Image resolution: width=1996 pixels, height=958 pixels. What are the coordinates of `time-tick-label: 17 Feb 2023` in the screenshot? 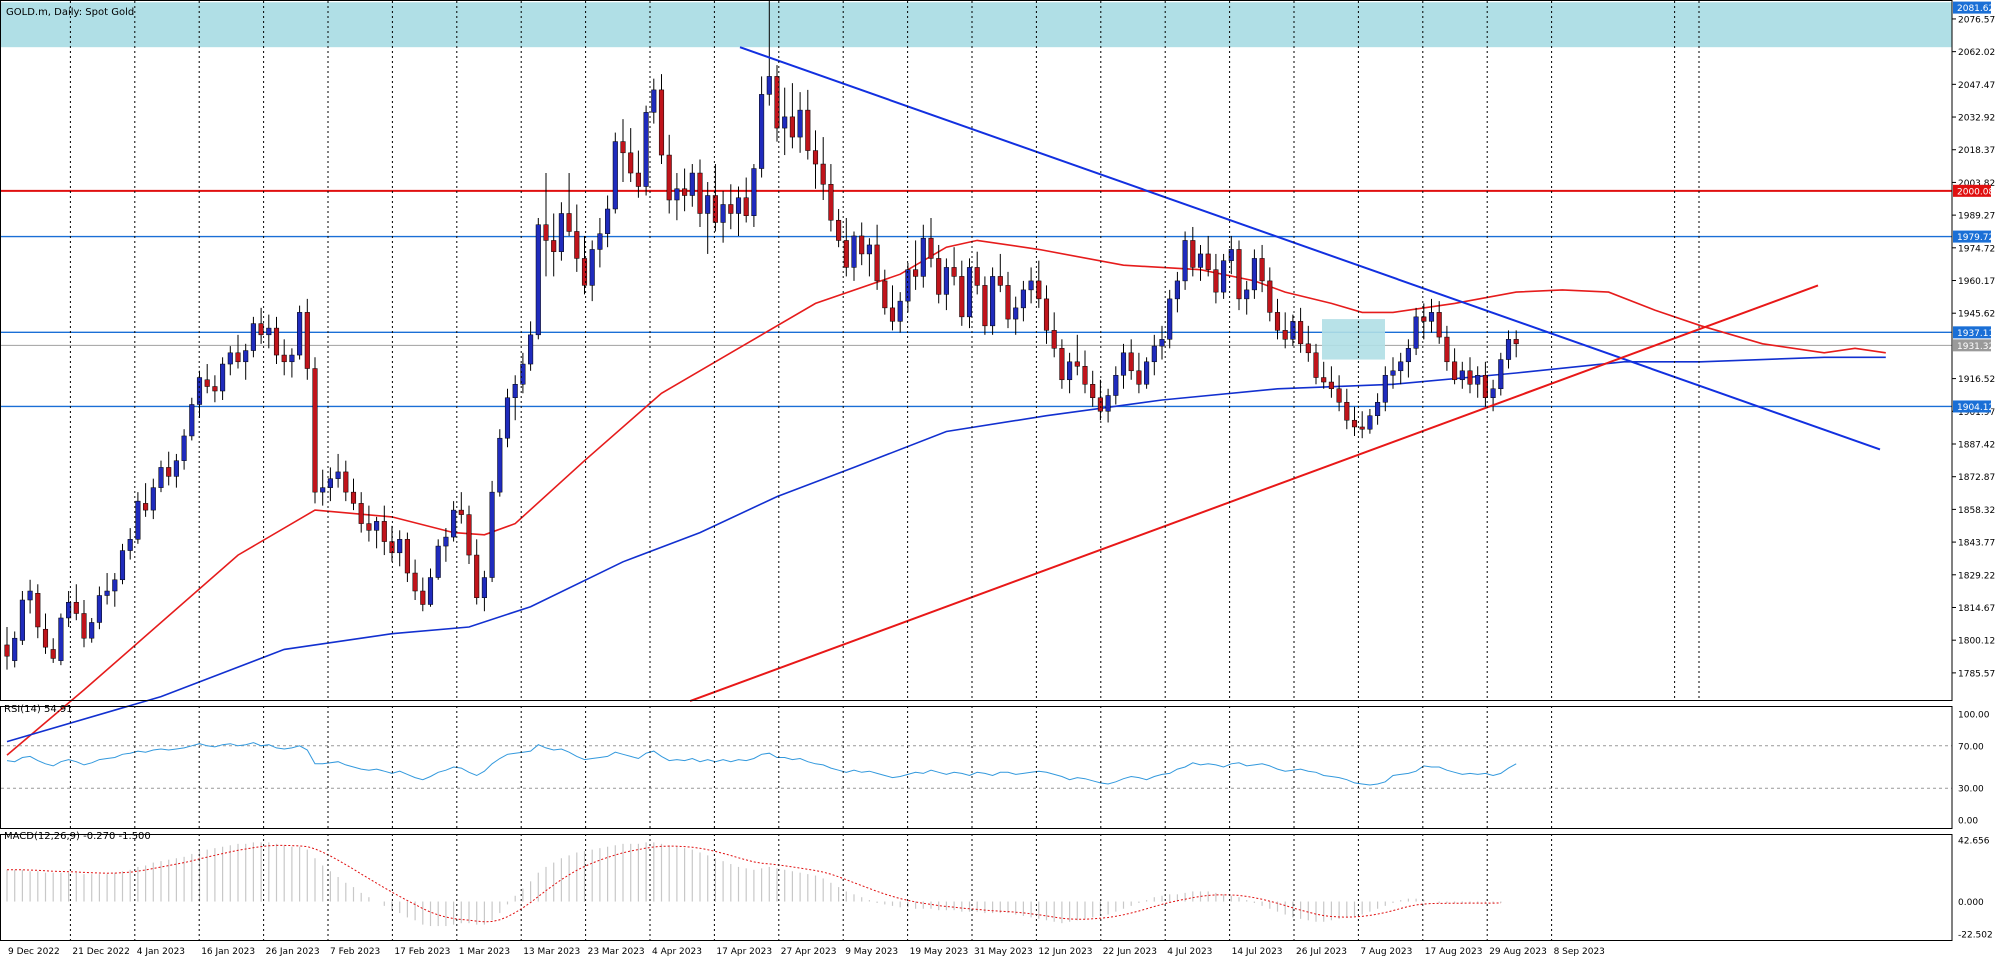 It's located at (422, 952).